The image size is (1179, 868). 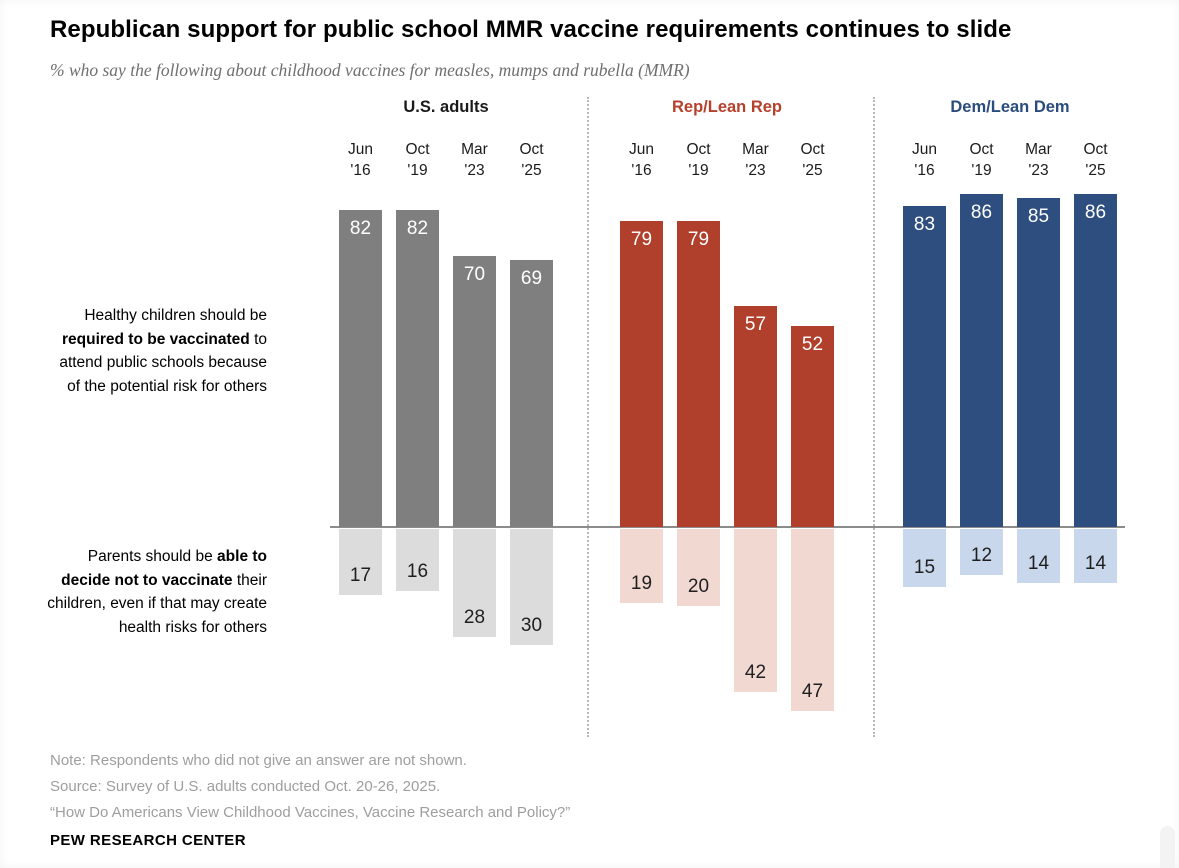 What do you see at coordinates (148, 840) in the screenshot?
I see `pew-research-center-wordmark: PEW RESEARCH CENTER` at bounding box center [148, 840].